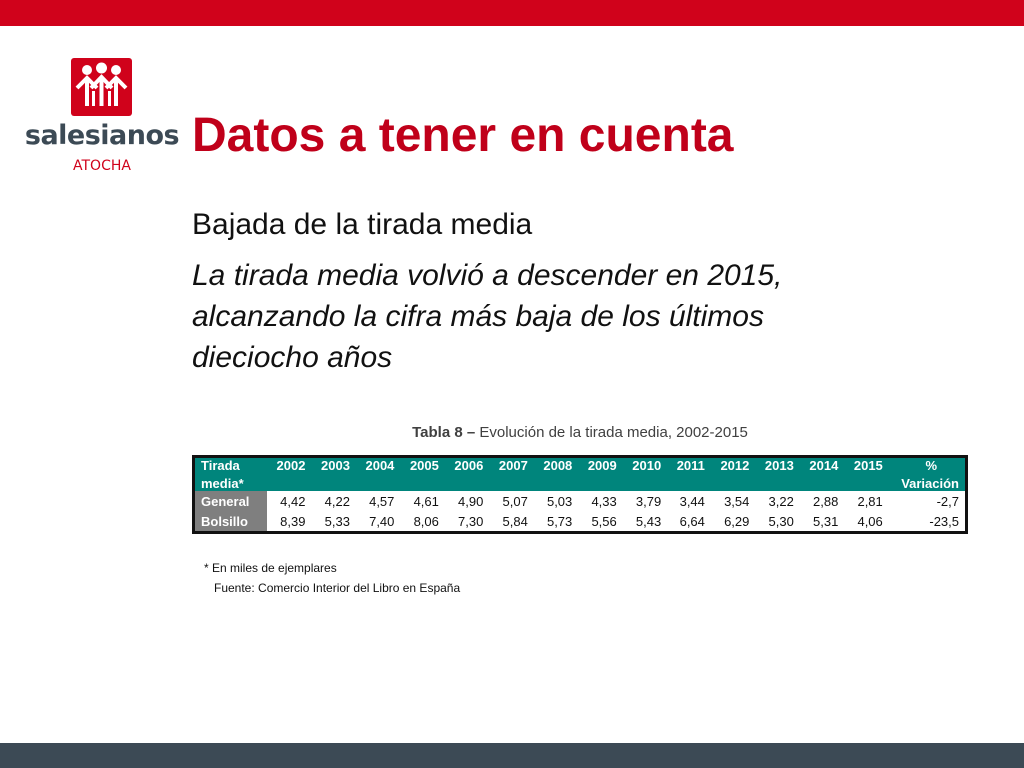 The width and height of the screenshot is (1024, 768). What do you see at coordinates (378, 501) in the screenshot?
I see `table-cell: 4,57` at bounding box center [378, 501].